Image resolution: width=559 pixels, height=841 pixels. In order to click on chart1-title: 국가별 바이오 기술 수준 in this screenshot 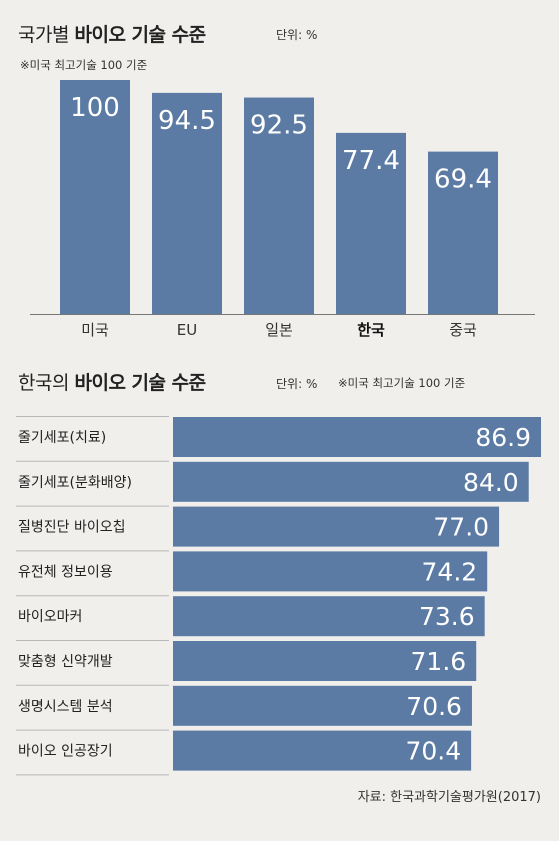, I will do `click(112, 33)`.